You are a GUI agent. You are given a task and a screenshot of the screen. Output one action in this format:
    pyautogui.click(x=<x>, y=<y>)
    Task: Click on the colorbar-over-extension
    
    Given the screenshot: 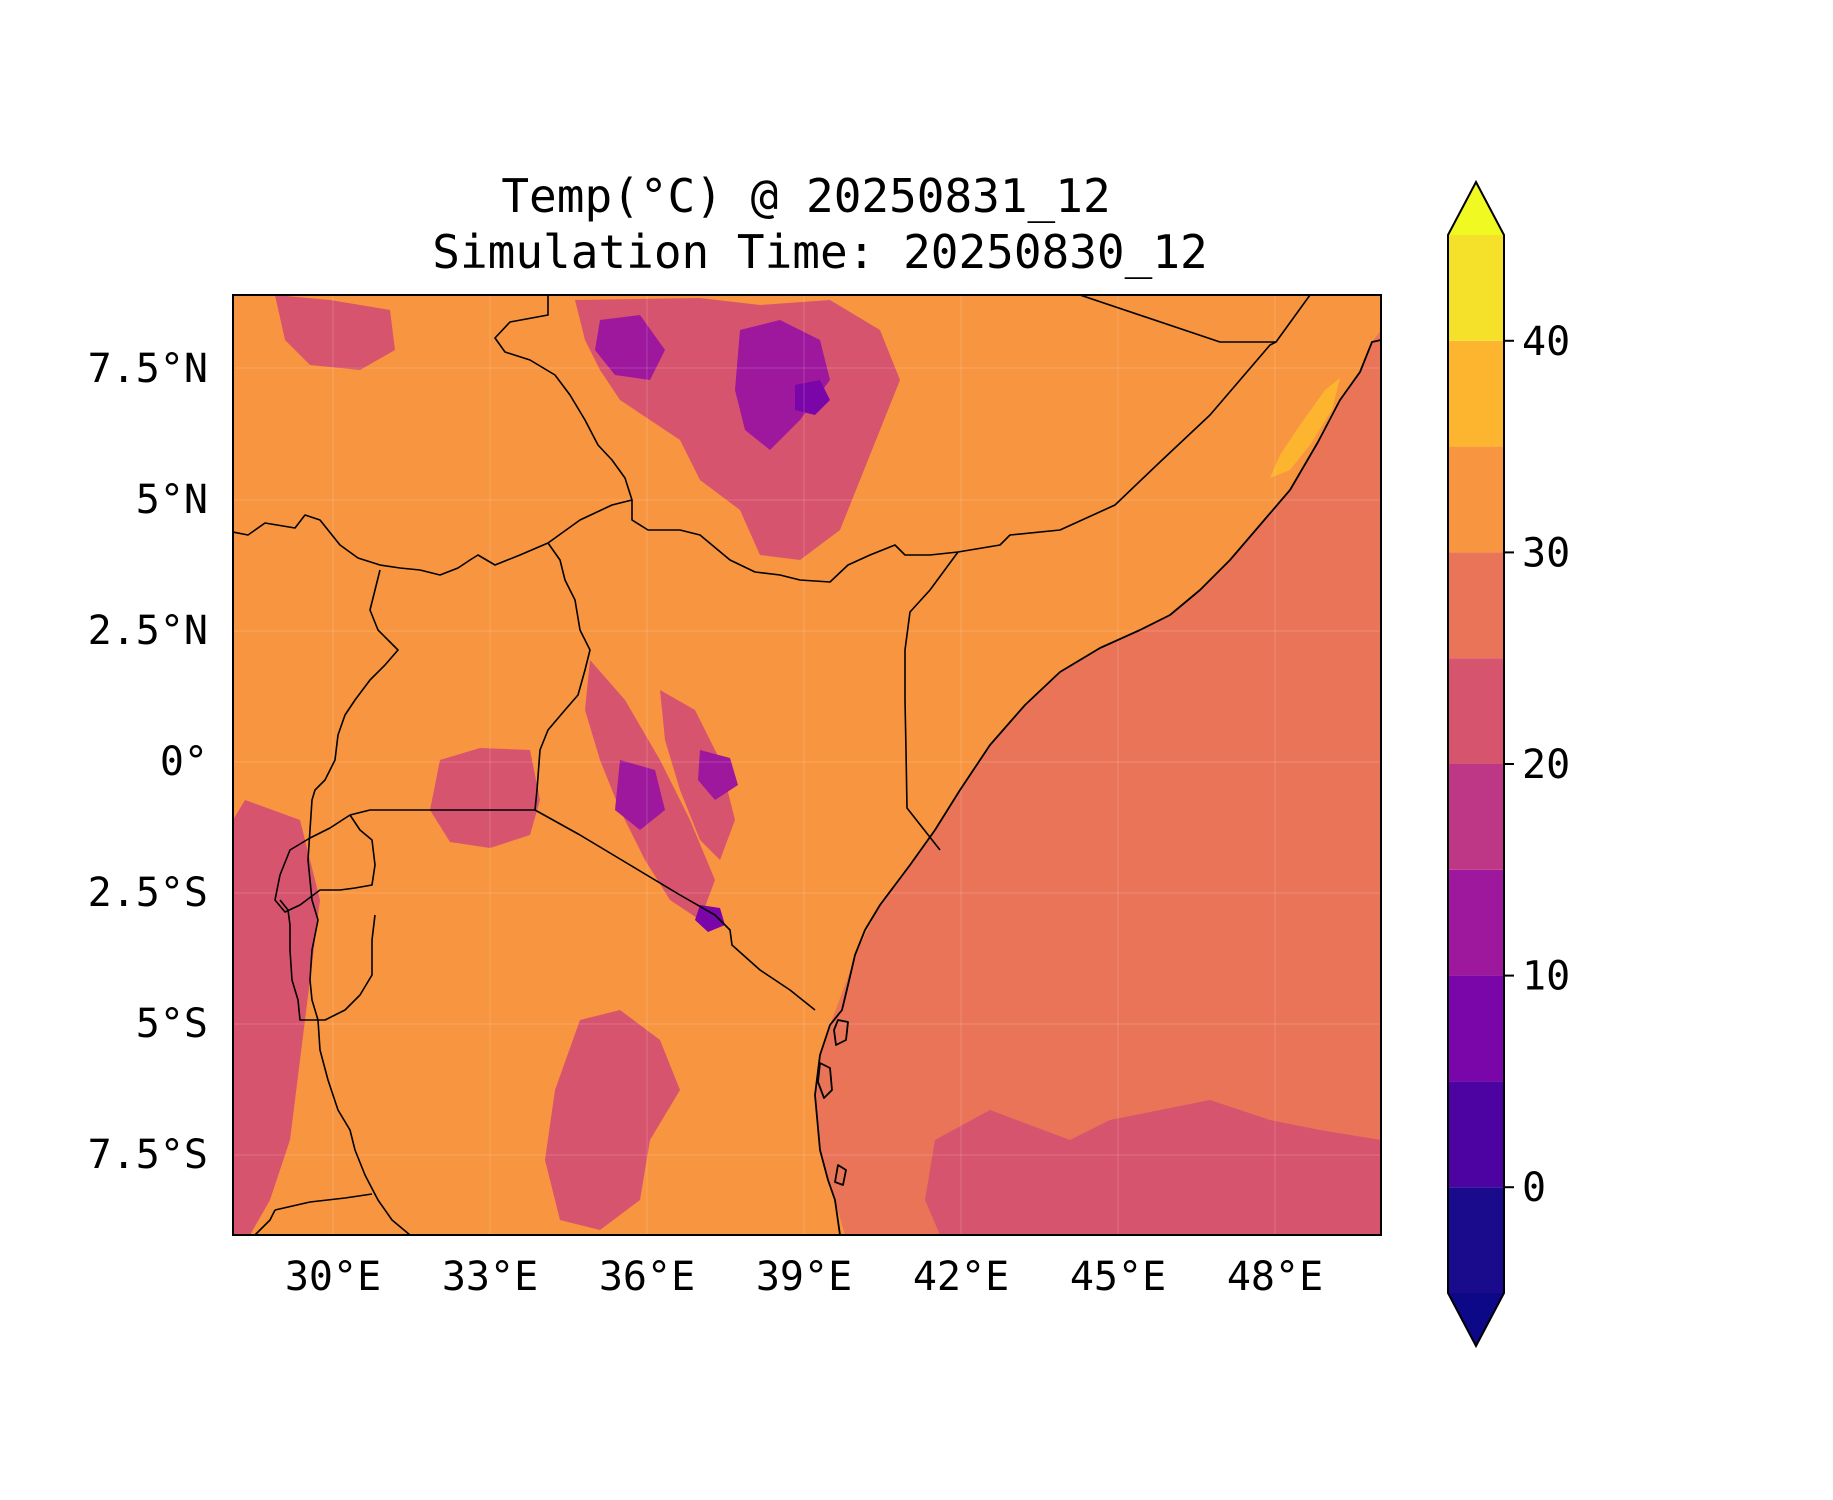 What is the action you would take?
    pyautogui.click(x=1476, y=208)
    